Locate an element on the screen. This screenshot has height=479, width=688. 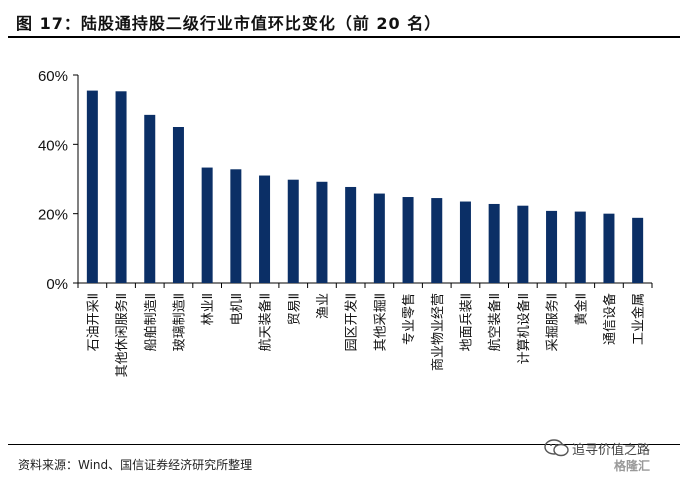
source-divider is located at coordinates (344, 444).